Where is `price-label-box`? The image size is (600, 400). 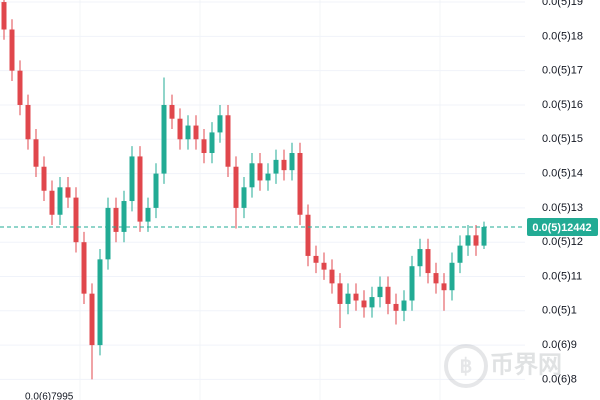 price-label-box is located at coordinates (562, 226).